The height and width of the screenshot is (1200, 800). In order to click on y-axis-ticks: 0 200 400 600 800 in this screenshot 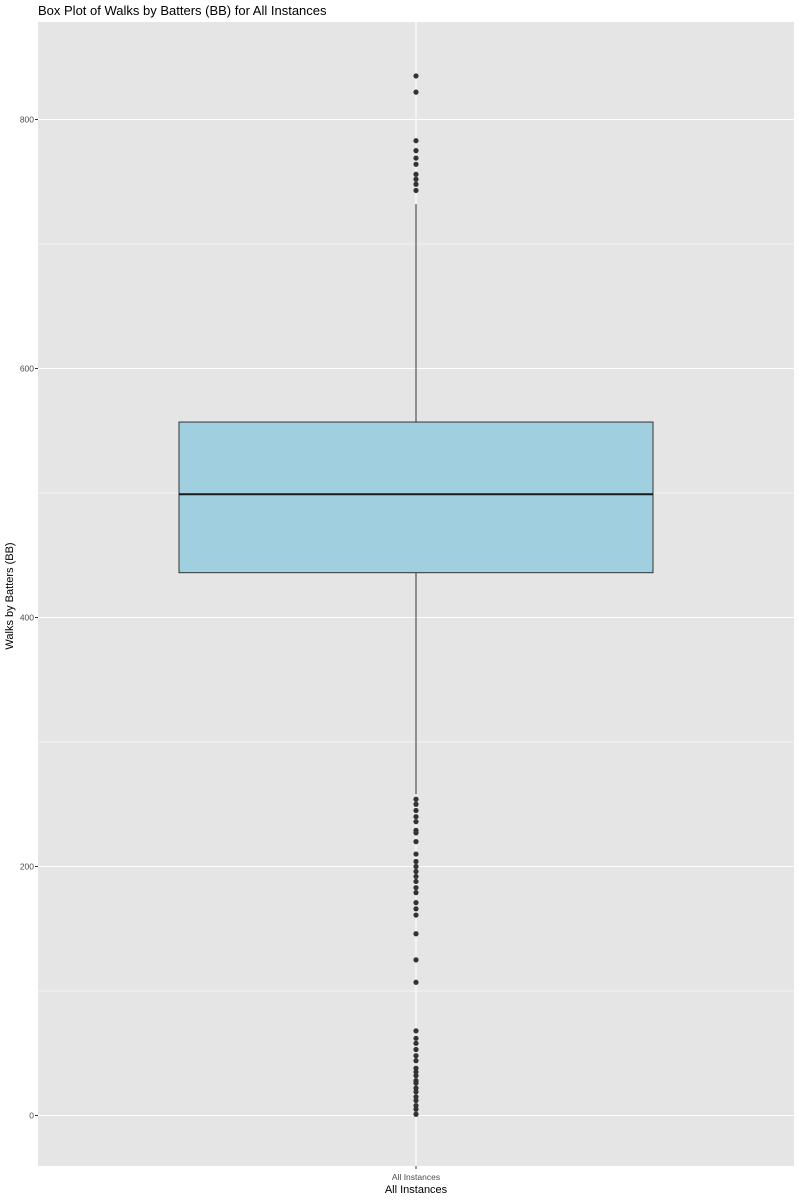, I will do `click(29, 618)`.